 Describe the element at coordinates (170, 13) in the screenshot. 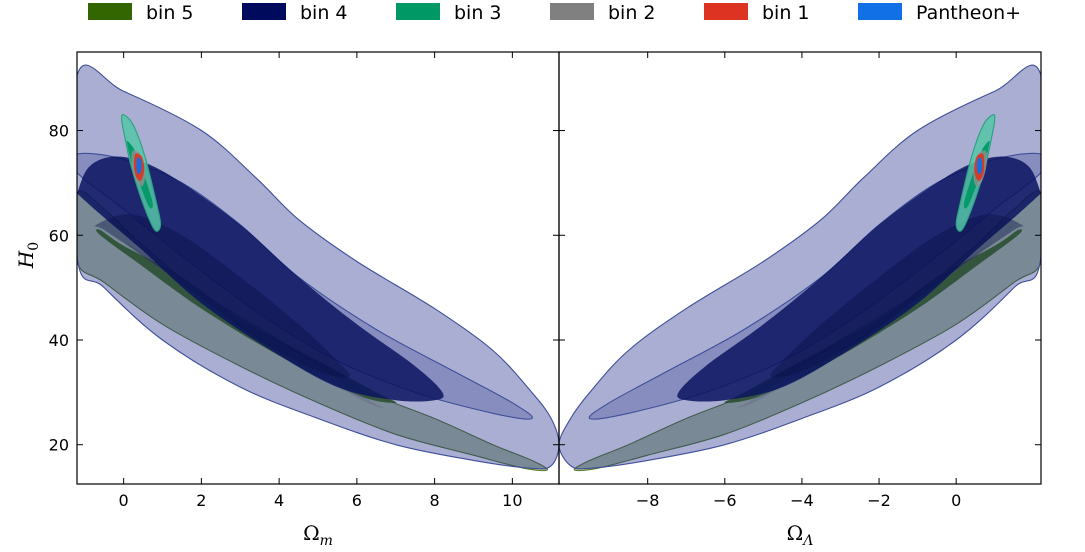

I see `legend-label-bin-5: bin 5` at that location.